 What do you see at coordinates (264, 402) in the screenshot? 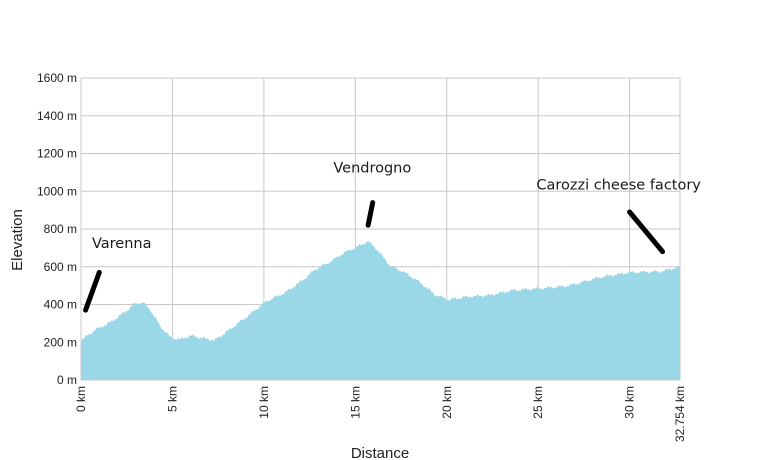
I see `x-tick-label: 10 km` at bounding box center [264, 402].